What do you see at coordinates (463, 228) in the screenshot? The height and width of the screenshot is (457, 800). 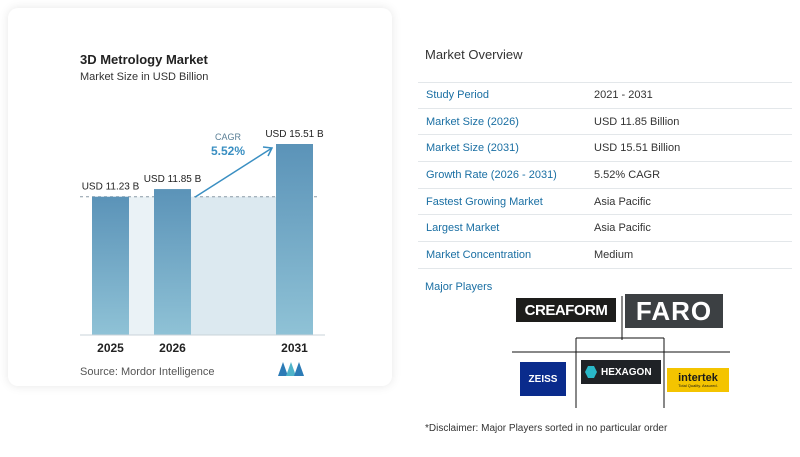 I see `overview-row-label: Largest Market` at bounding box center [463, 228].